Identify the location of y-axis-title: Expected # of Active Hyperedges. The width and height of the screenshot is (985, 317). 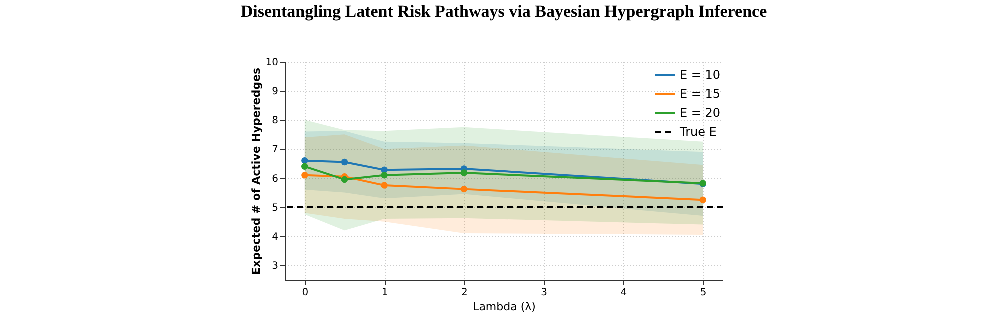
(256, 171).